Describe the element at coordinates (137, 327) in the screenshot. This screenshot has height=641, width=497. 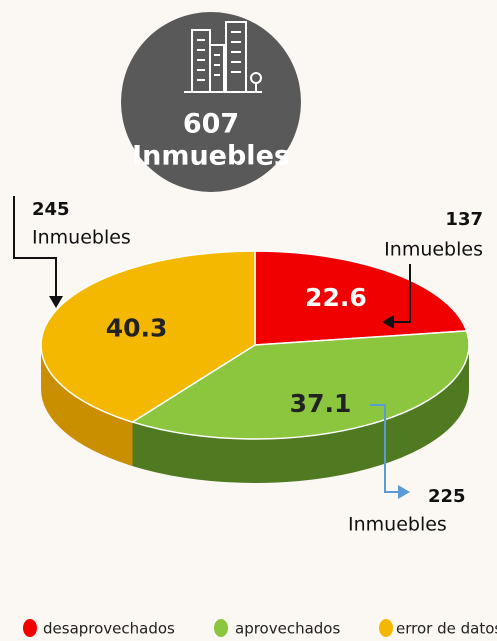
I see `data-label: 40.3` at that location.